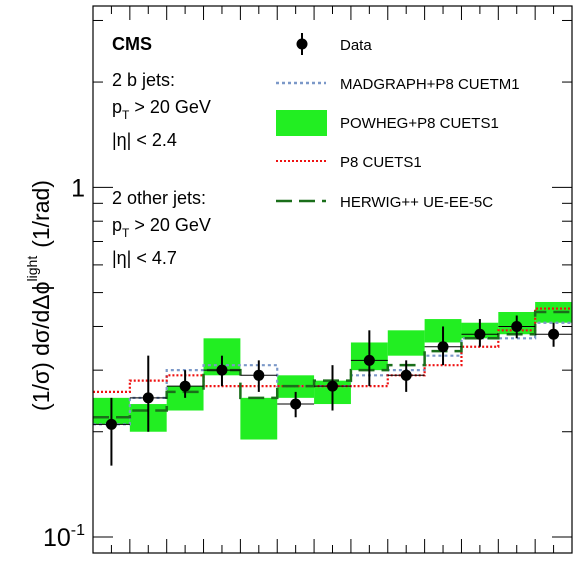 Image resolution: width=576 pixels, height=561 pixels. What do you see at coordinates (419, 123) in the screenshot?
I see `legend-label-powheg: POWHEG+P8 CUETS1` at bounding box center [419, 123].